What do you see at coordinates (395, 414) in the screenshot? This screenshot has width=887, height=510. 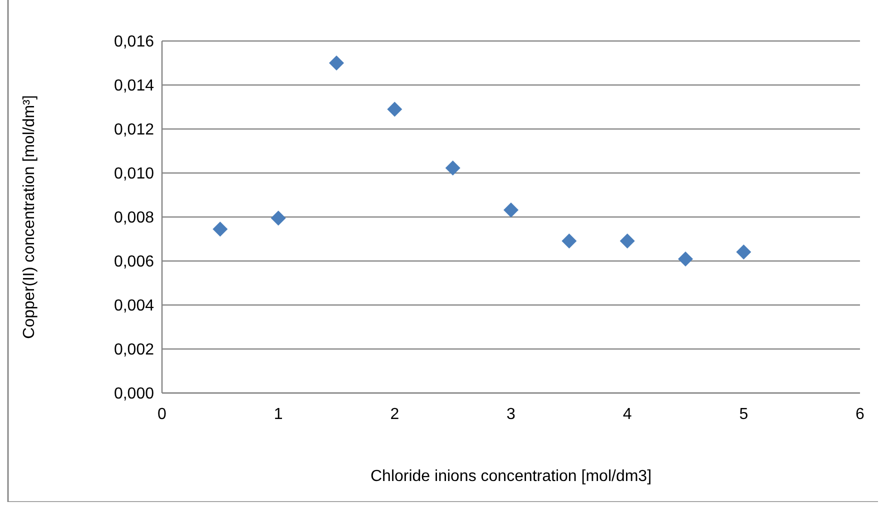 I see `x-tick-label: 2` at bounding box center [395, 414].